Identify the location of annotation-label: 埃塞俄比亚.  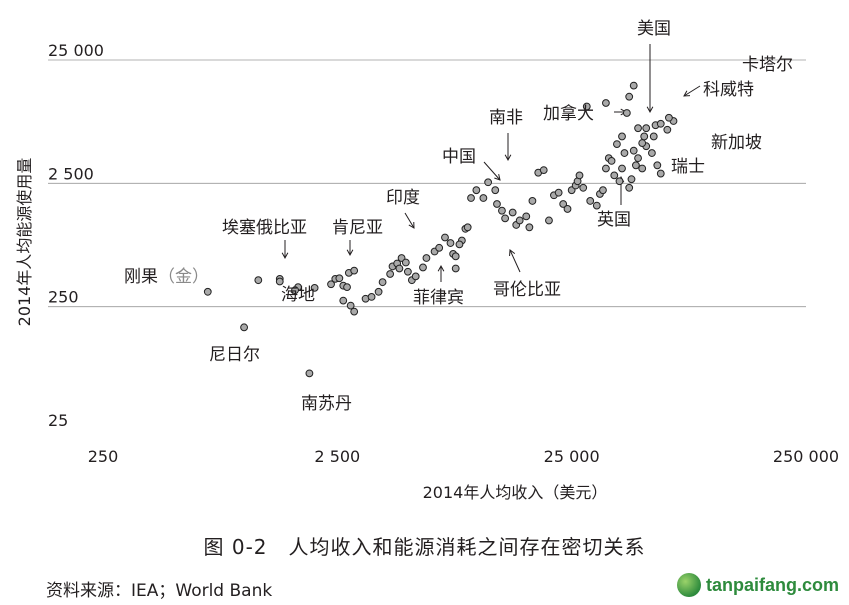
(264, 228).